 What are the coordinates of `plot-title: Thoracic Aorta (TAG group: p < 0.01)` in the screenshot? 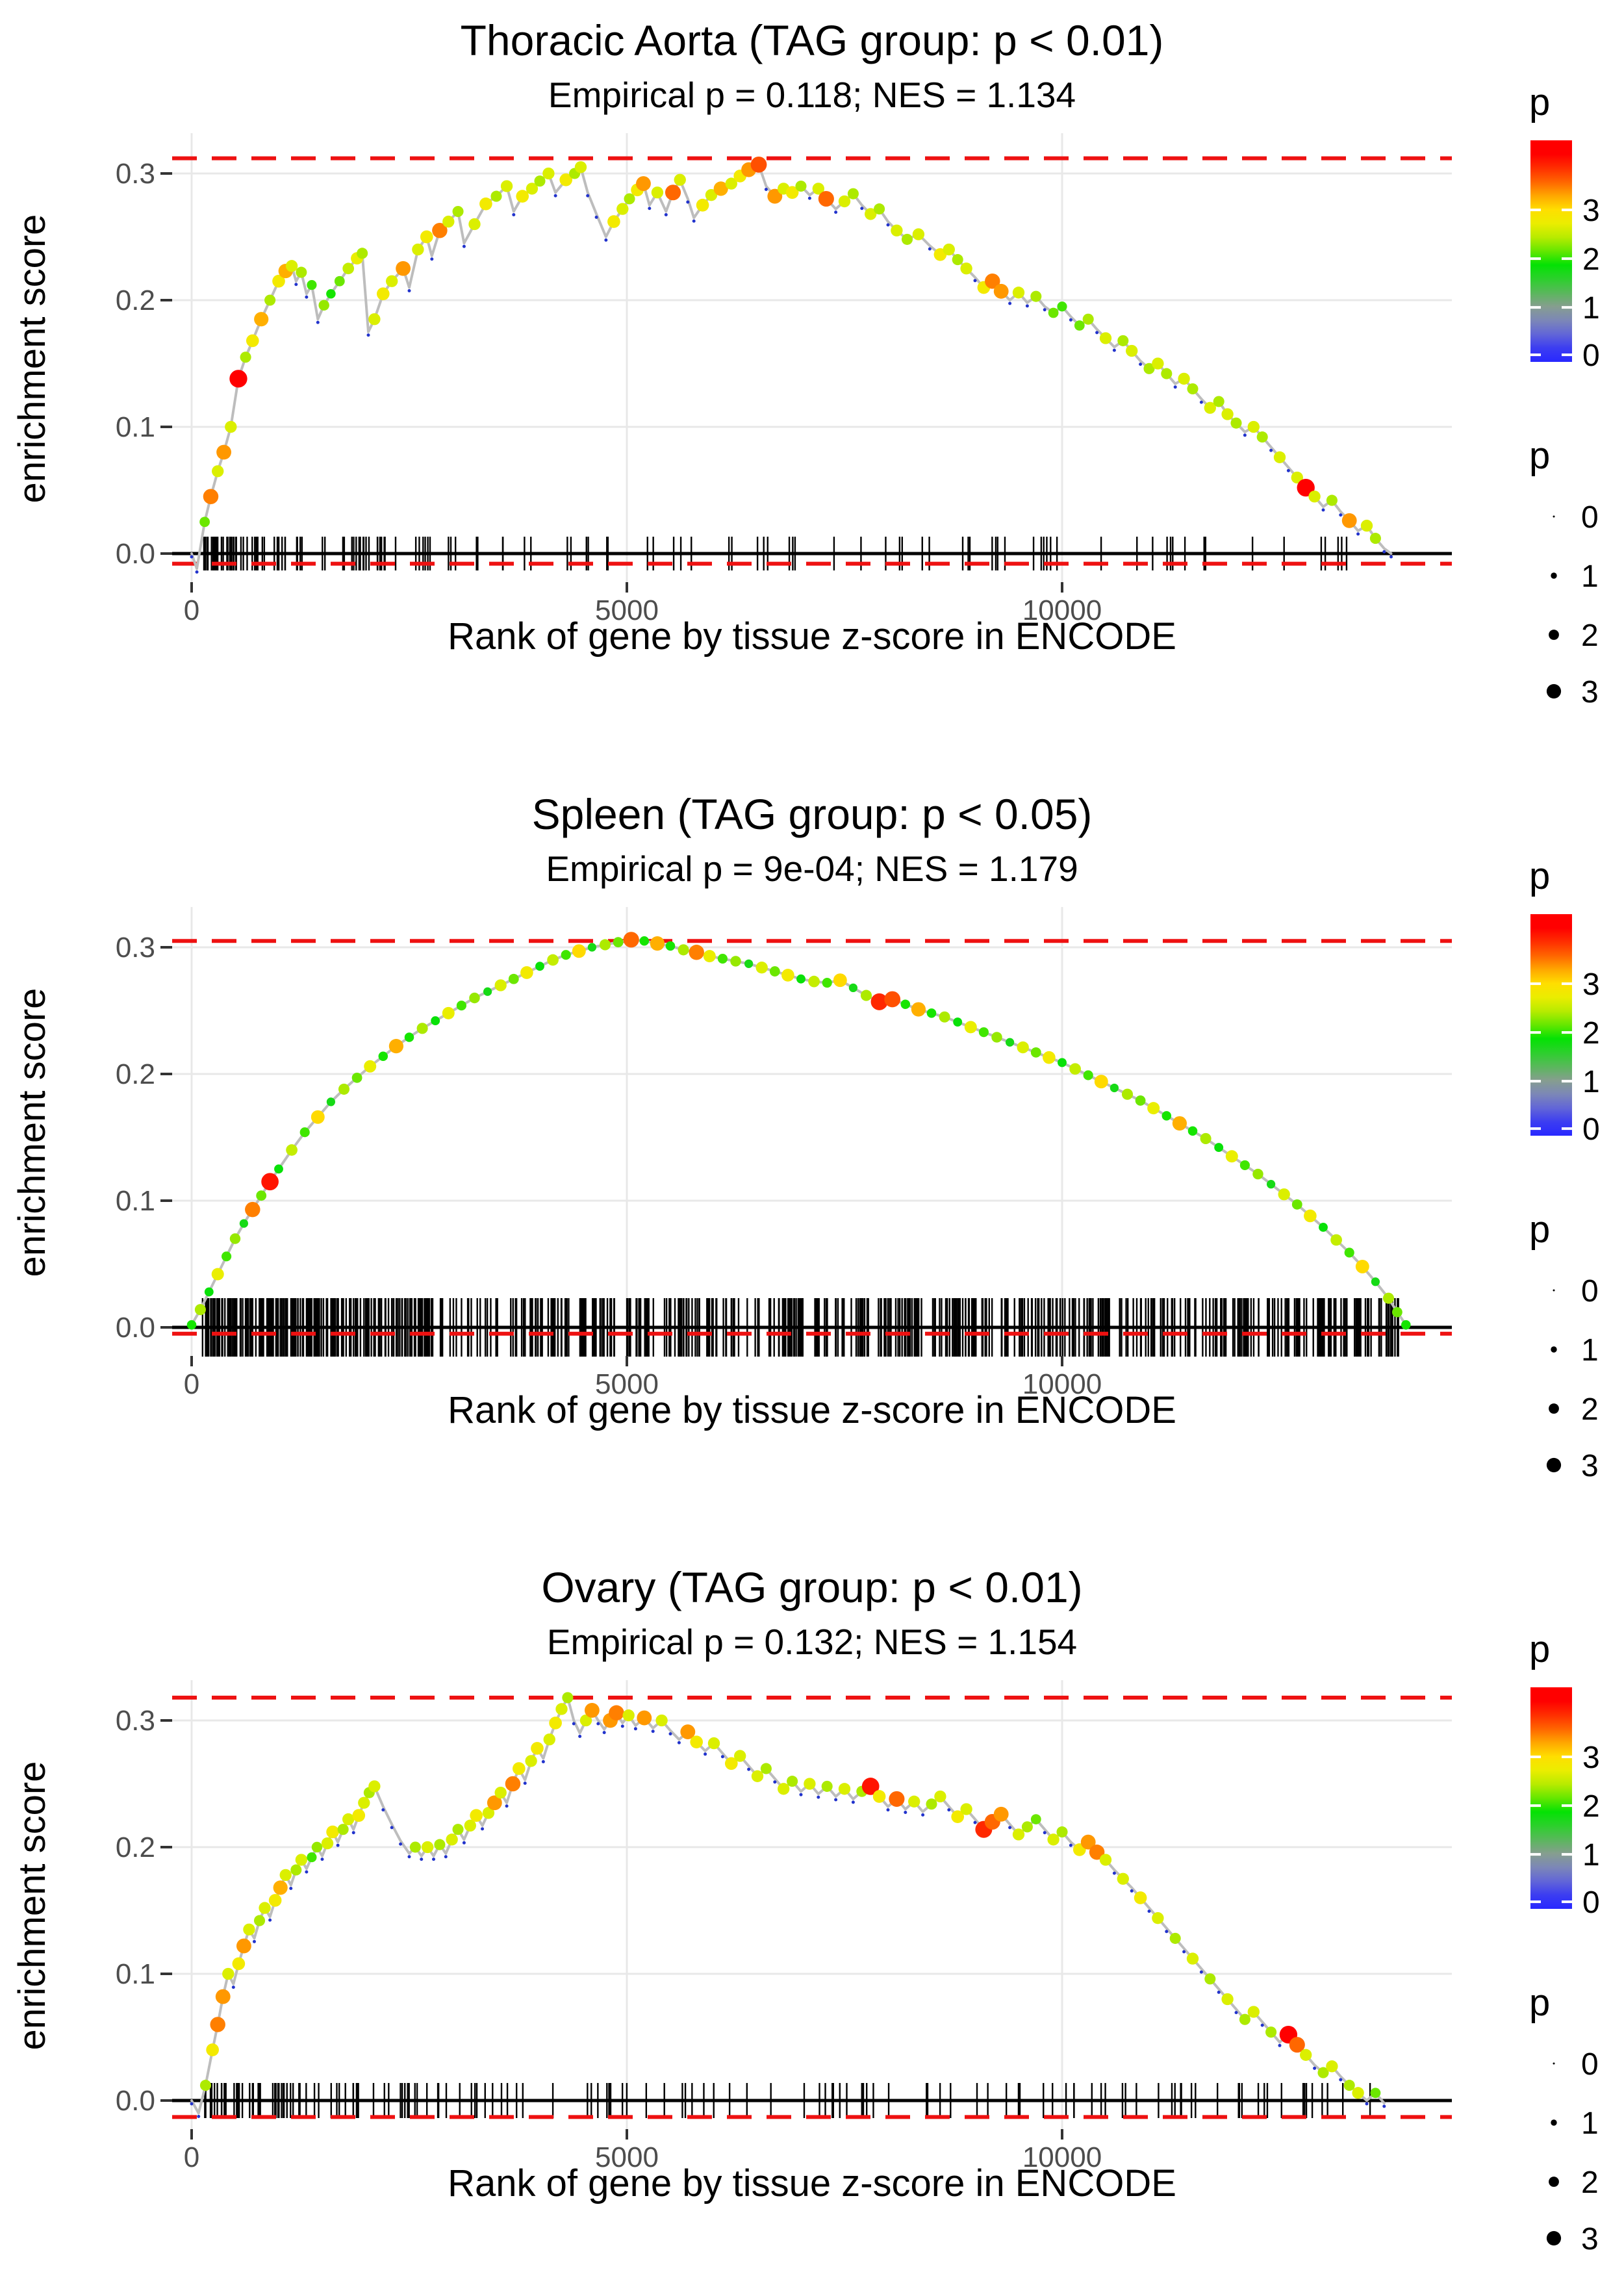 It's located at (812, 40).